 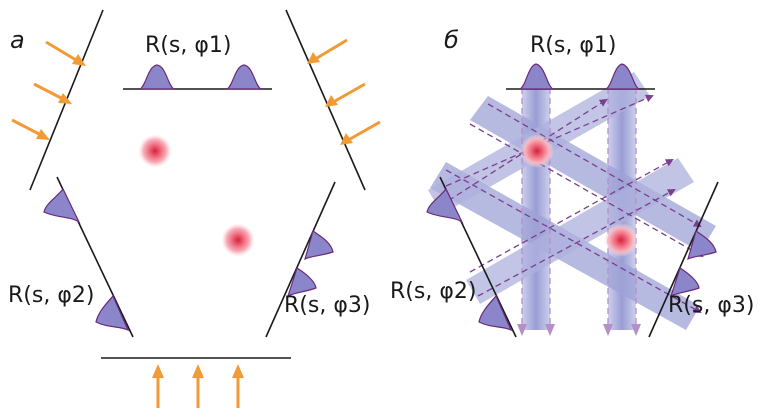 What do you see at coordinates (579, 330) in the screenshot?
I see `beam-end-arrows` at bounding box center [579, 330].